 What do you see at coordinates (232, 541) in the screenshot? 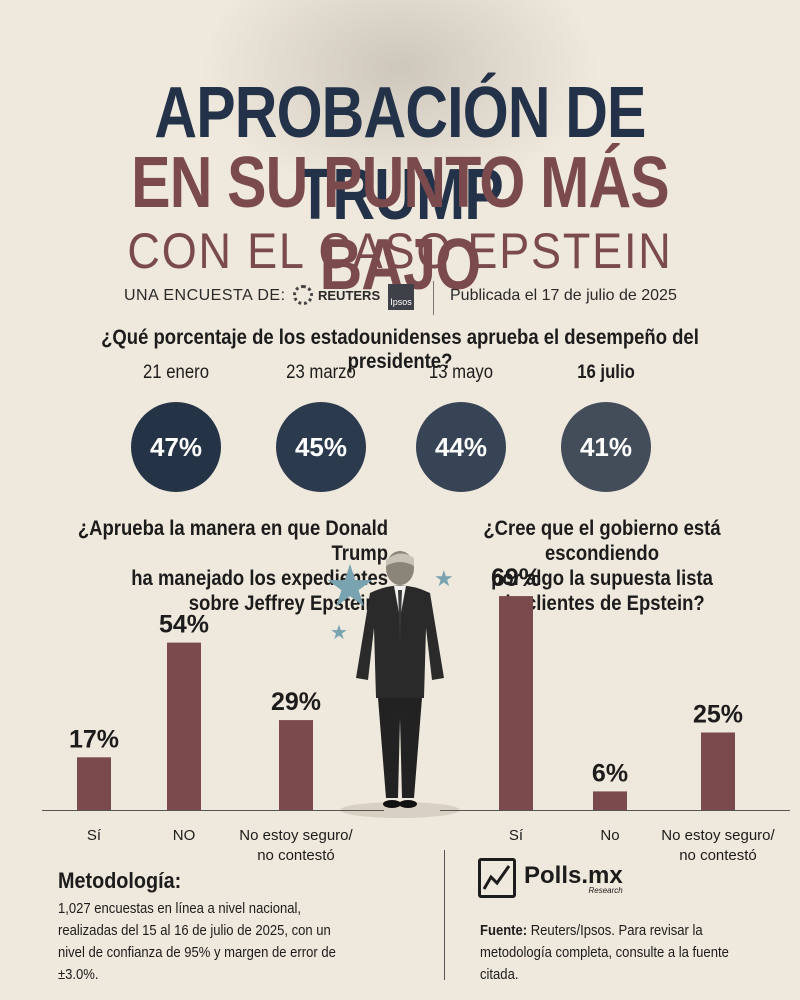
I see `chart1-question-line: ¿Aprueba la manera en que Donald Trump` at bounding box center [232, 541].